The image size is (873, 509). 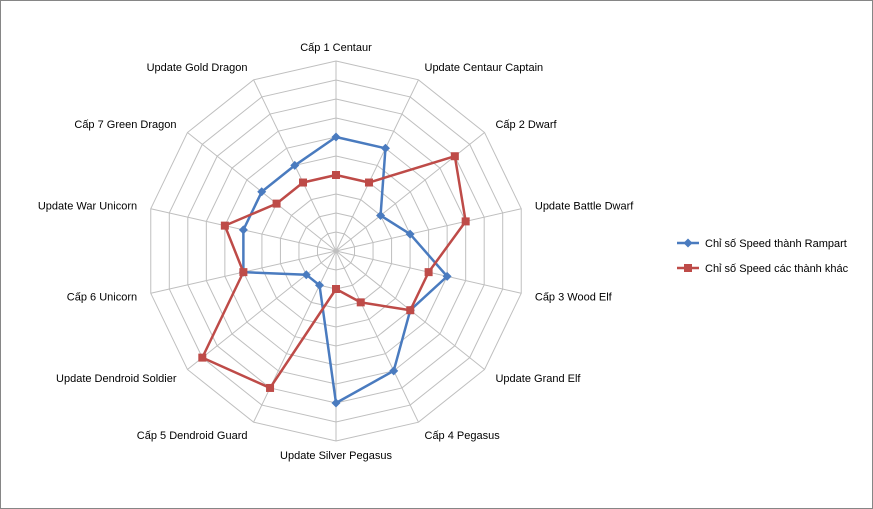 What do you see at coordinates (125, 125) in the screenshot?
I see `category-label: Cấp 7 Green Dragon` at bounding box center [125, 125].